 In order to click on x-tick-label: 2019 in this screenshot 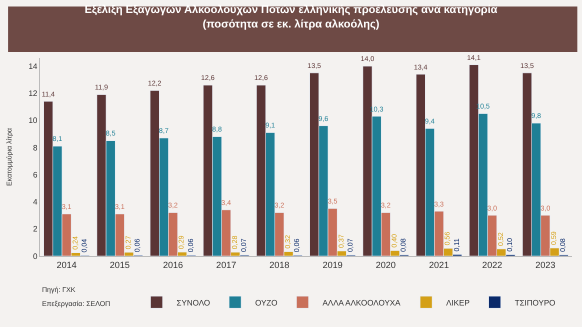, I will do `click(332, 265)`.